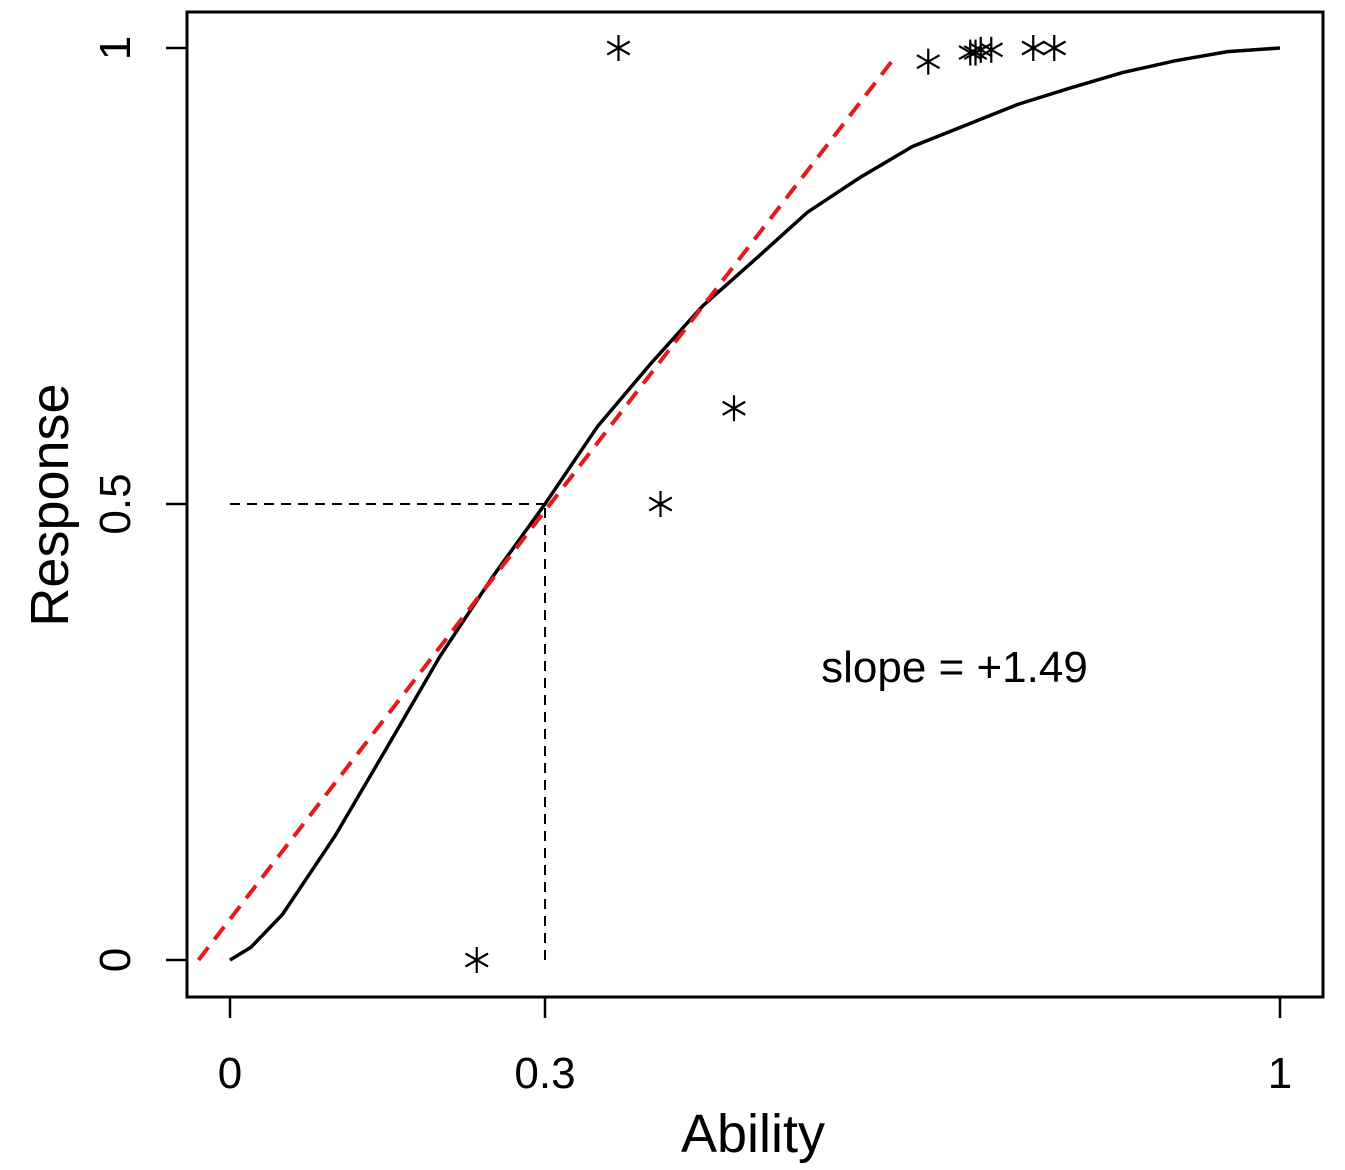  Describe the element at coordinates (115, 960) in the screenshot. I see `y-tick-label: 0` at that location.